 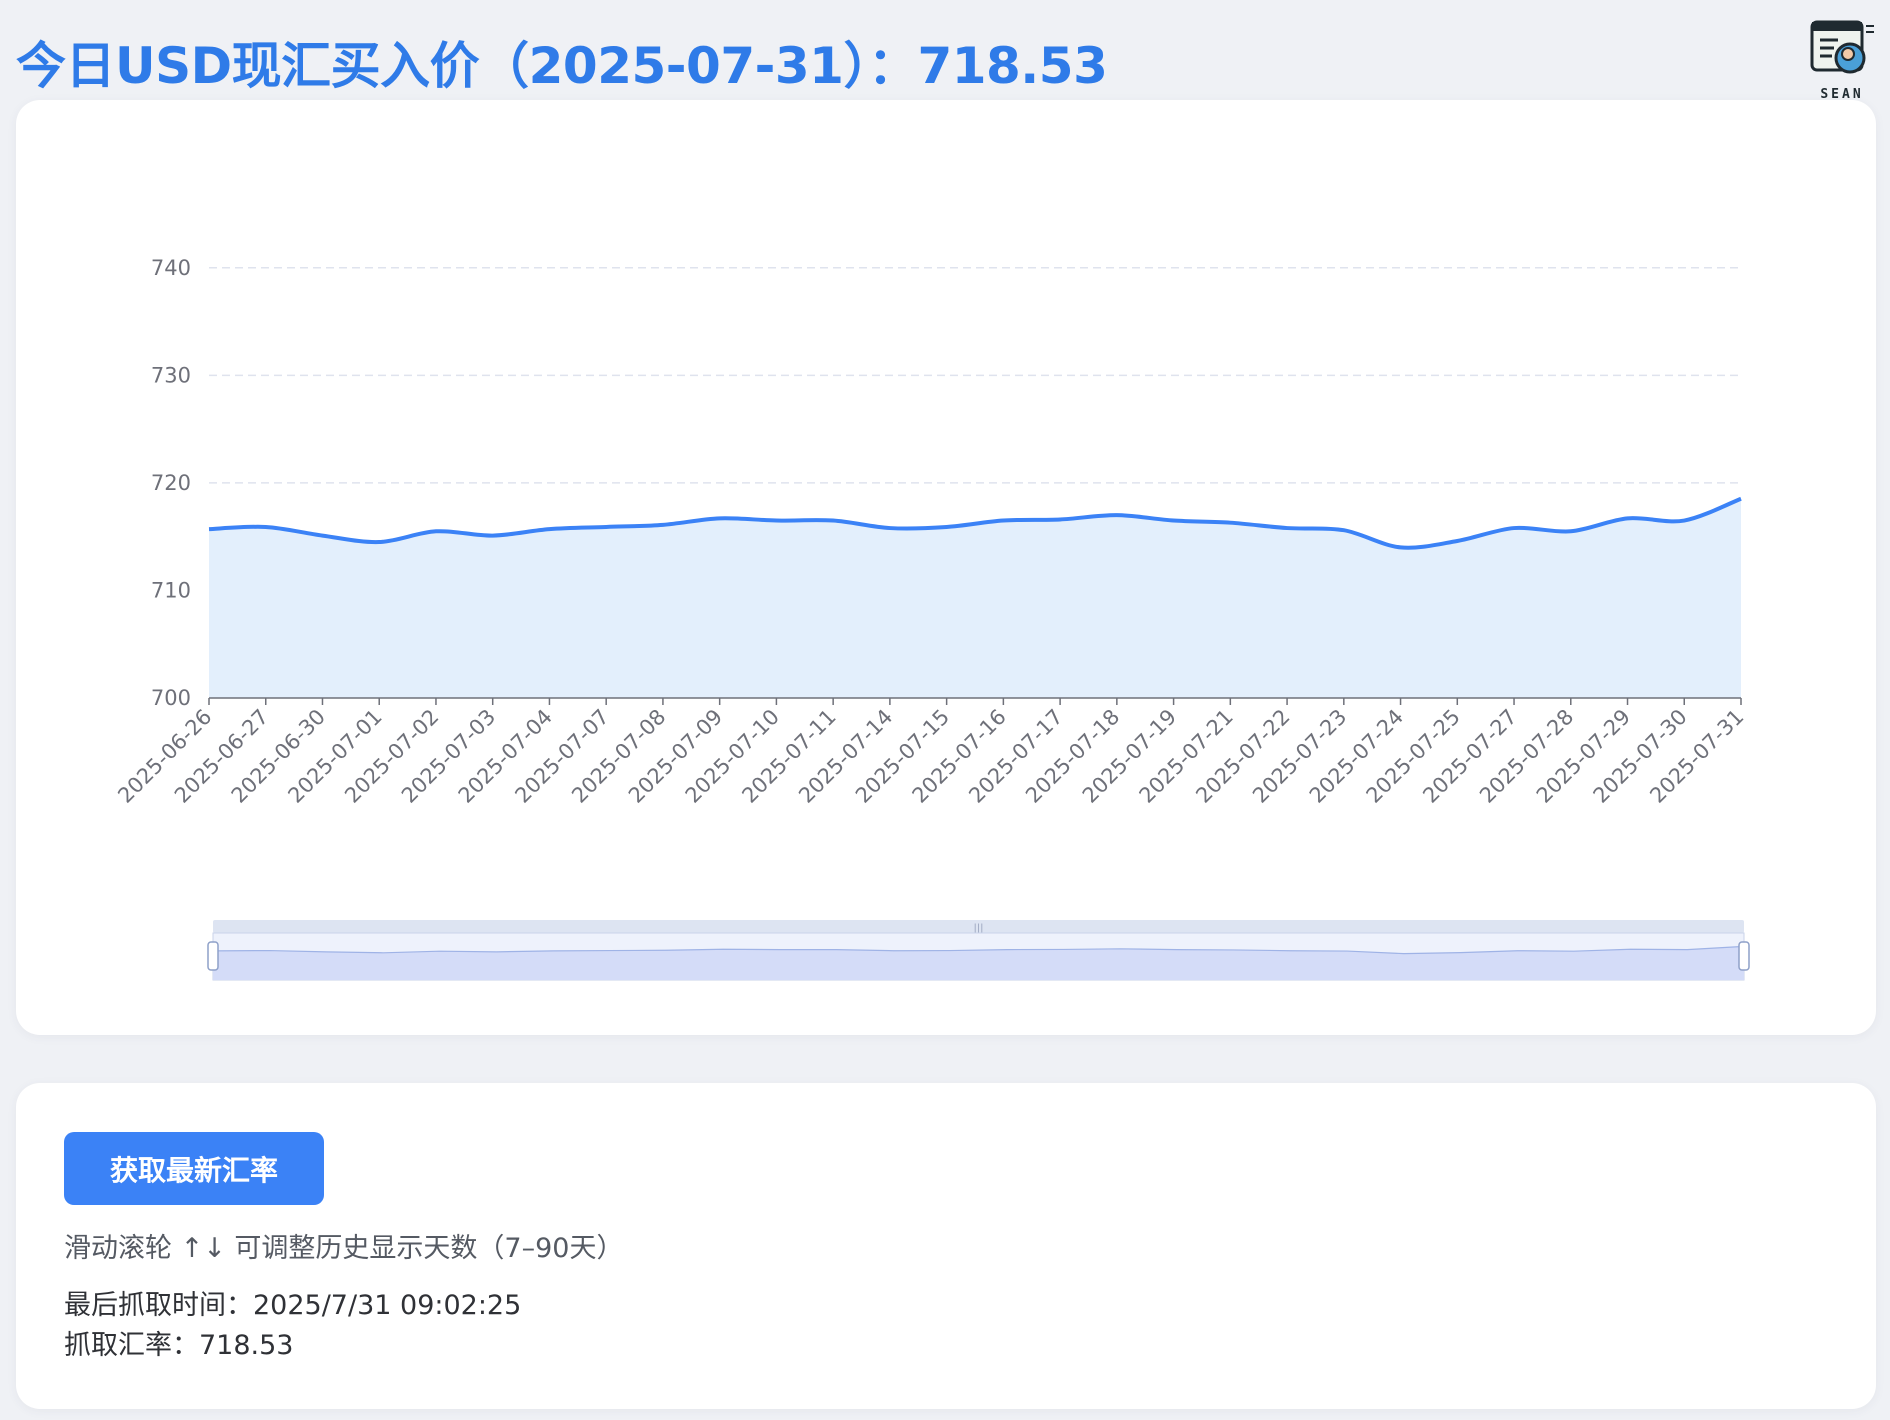 What do you see at coordinates (562, 66) in the screenshot?
I see `page-title: 今日USD现汇买入价（2025-07-31）：718.53` at bounding box center [562, 66].